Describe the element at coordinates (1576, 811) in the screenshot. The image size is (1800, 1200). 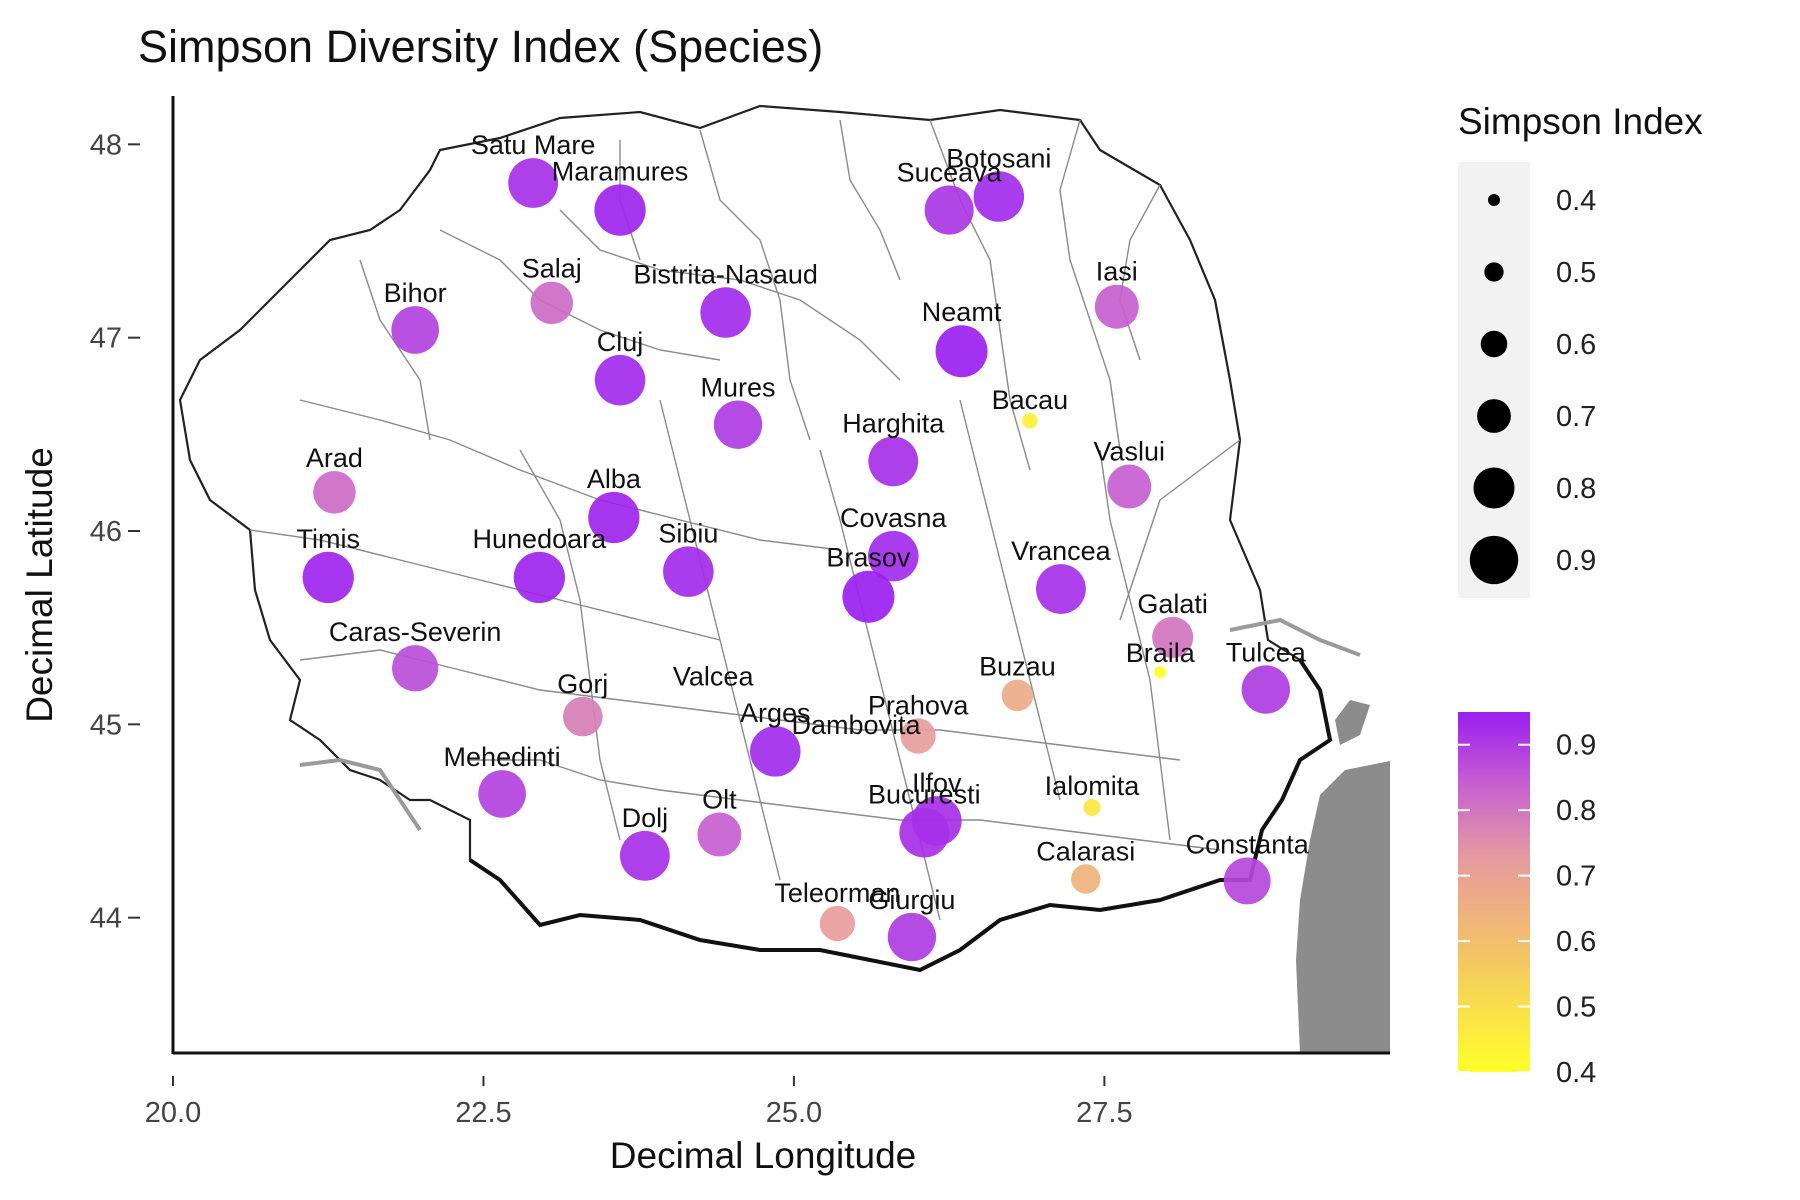
I see `color-legend-label: 0.8` at that location.